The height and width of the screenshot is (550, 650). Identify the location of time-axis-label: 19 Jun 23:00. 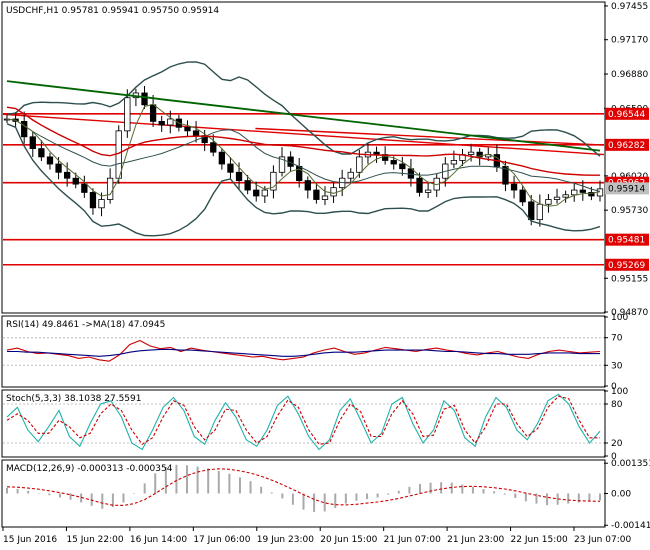
(285, 540).